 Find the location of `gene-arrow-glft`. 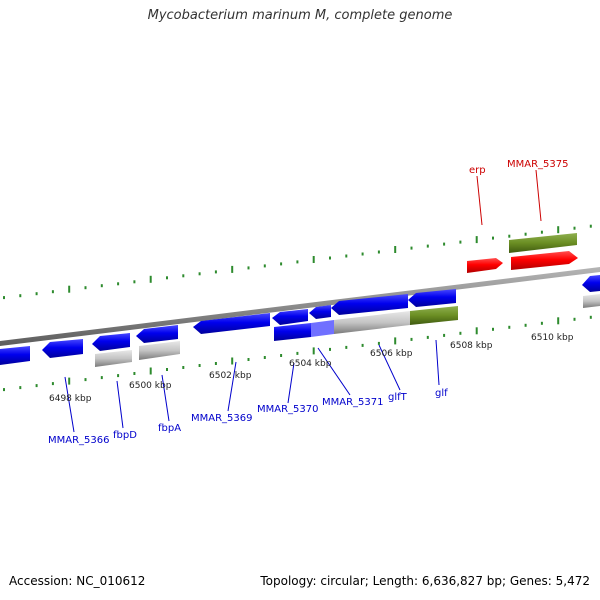

gene-arrow-glft is located at coordinates (369, 304).